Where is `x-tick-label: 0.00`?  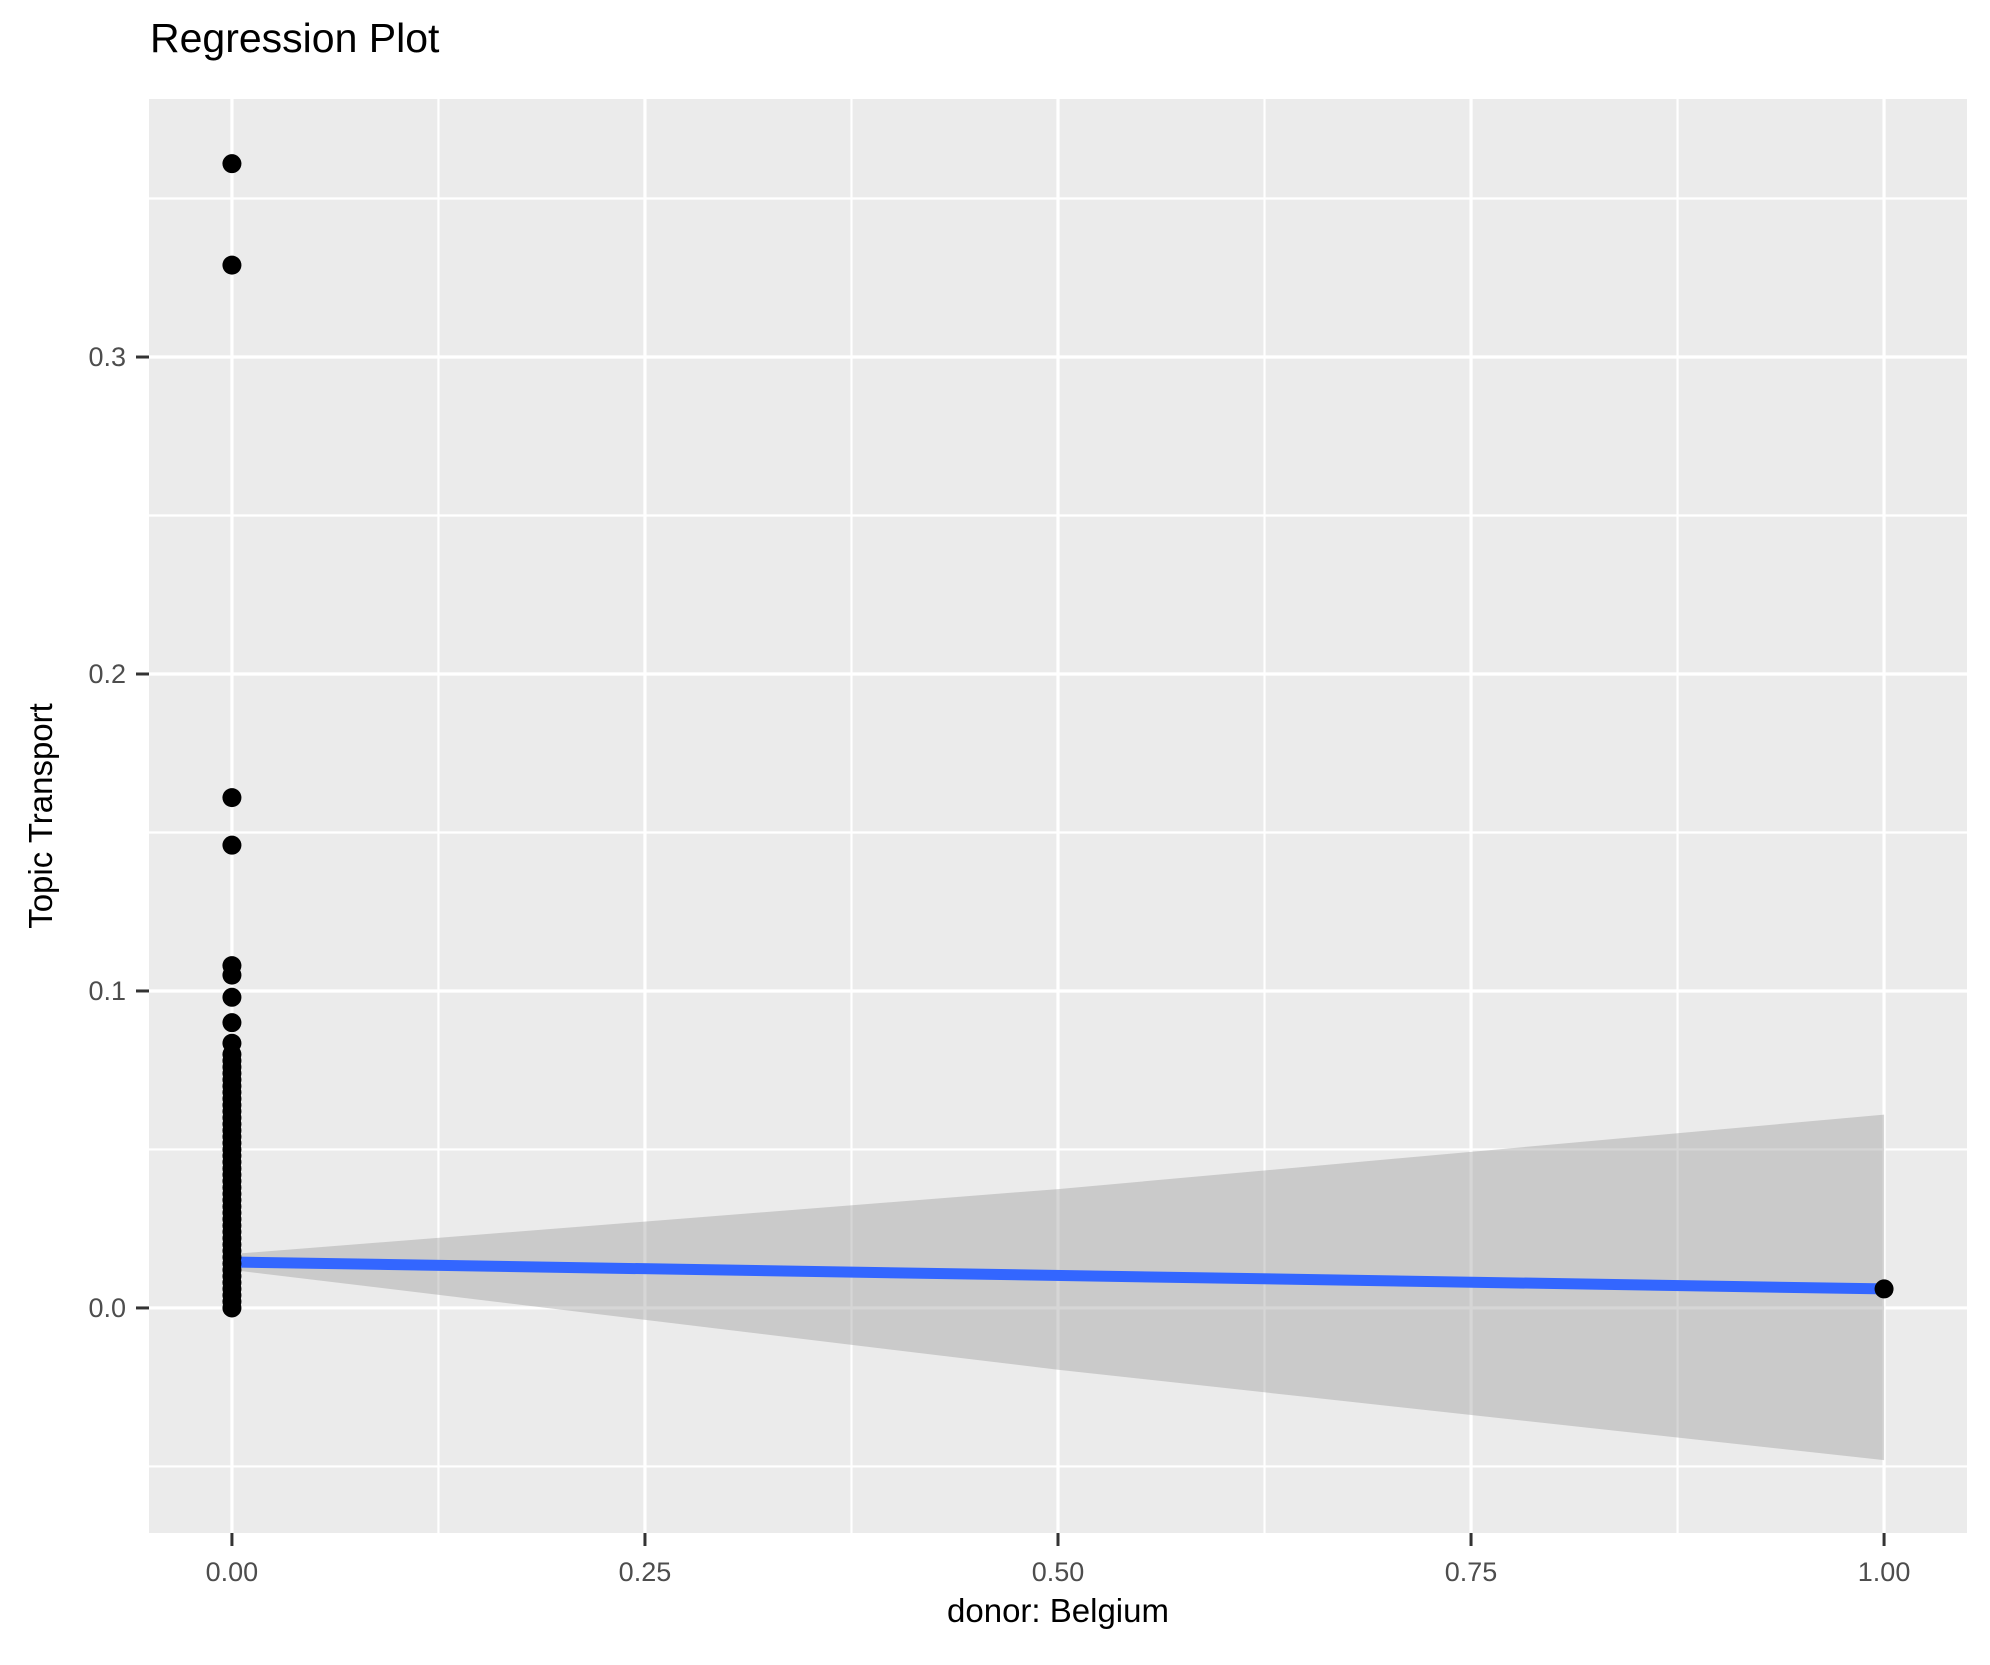
x-tick-label: 0.00 is located at coordinates (232, 1572).